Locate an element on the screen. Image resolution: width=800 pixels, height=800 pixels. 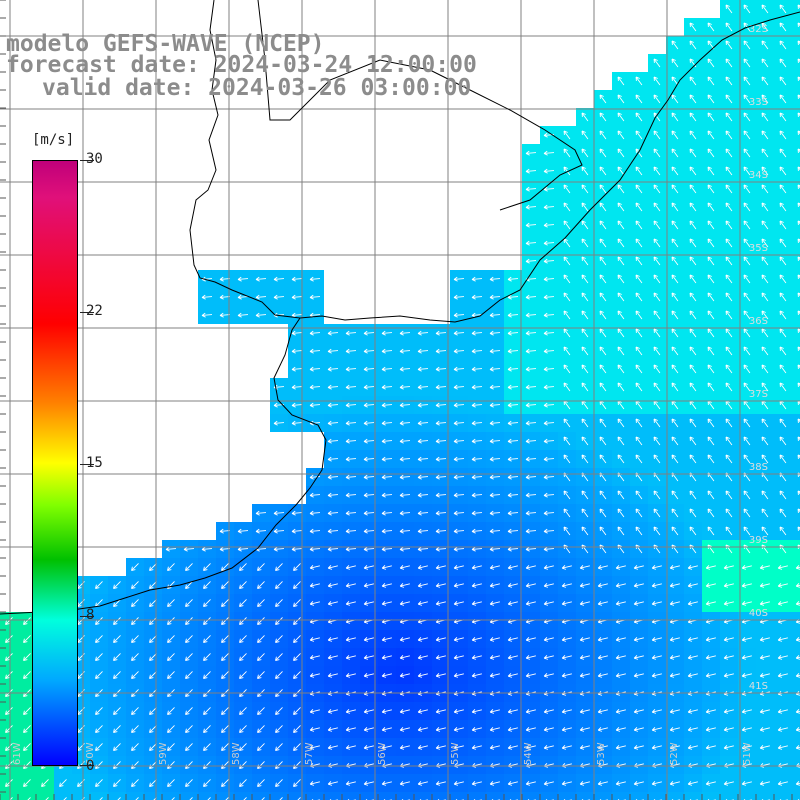
longitude-label: 51W is located at coordinates (747, 753).